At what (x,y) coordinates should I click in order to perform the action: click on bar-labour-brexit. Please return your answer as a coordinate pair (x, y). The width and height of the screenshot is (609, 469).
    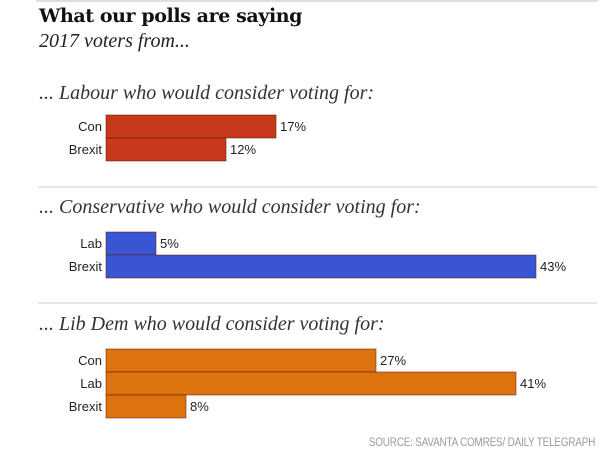
    Looking at the image, I should click on (166, 149).